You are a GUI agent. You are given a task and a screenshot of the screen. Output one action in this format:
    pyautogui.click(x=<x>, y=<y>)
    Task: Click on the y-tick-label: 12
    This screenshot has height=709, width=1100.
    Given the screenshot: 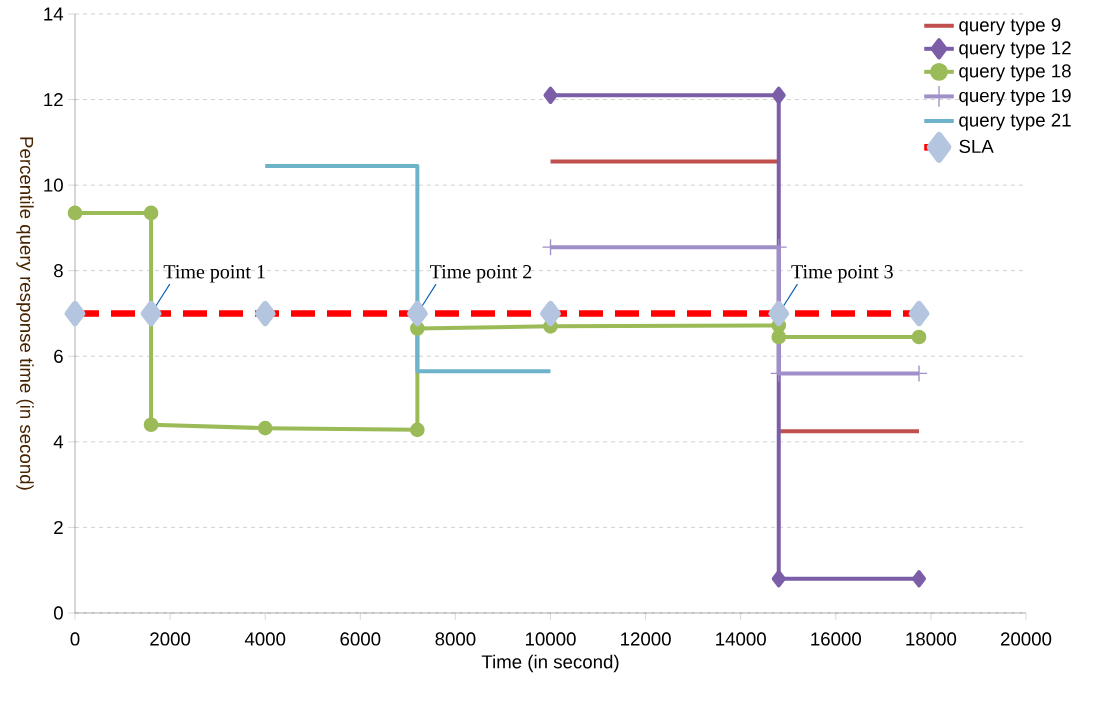 What is the action you would take?
    pyautogui.click(x=53, y=100)
    